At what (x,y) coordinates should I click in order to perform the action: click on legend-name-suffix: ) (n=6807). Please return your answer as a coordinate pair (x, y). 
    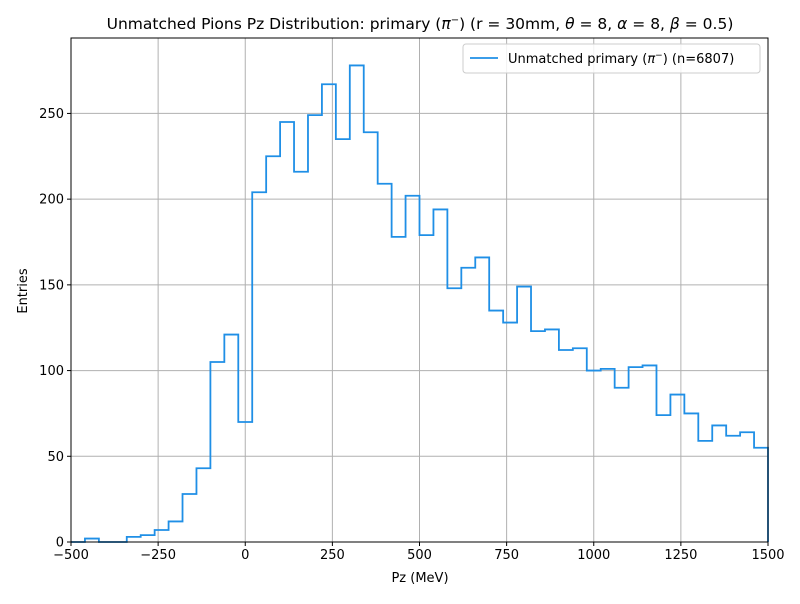
    Looking at the image, I should click on (699, 59).